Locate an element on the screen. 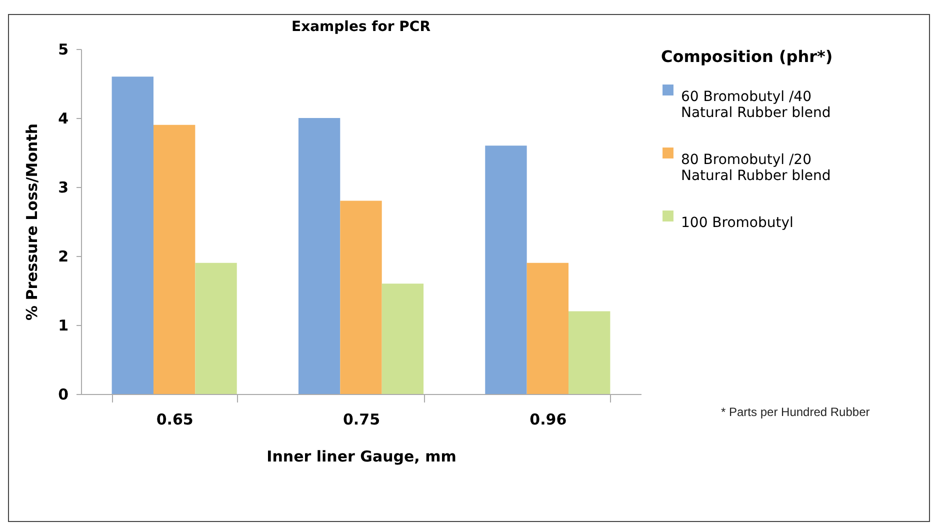  y-tick-label: 1 is located at coordinates (63, 325).